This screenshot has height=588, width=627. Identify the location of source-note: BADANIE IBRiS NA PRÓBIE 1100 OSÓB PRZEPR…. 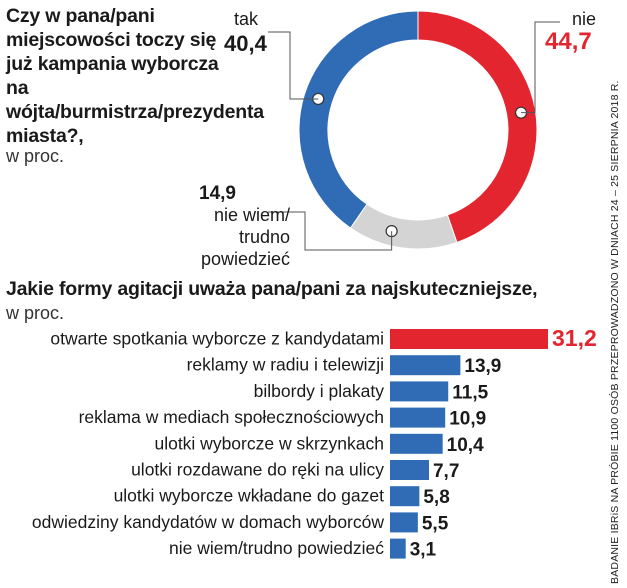
(615, 332).